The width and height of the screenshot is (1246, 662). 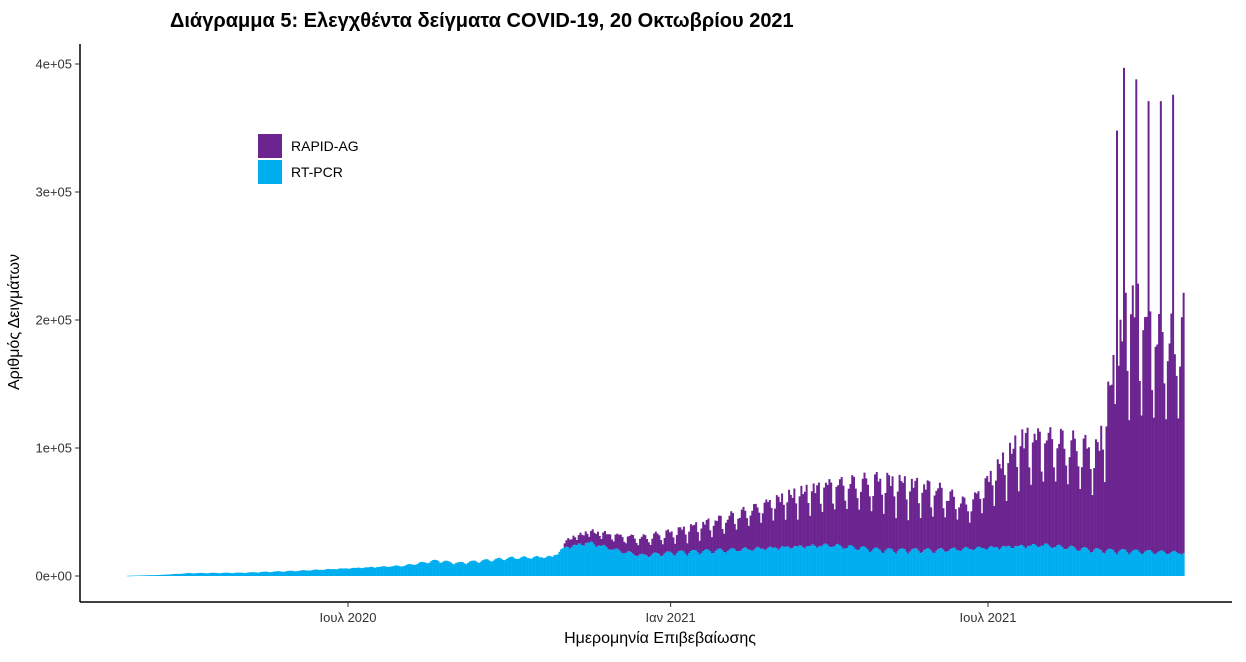 What do you see at coordinates (325, 146) in the screenshot?
I see `legend-label-rapid-ag: RAPID-AG` at bounding box center [325, 146].